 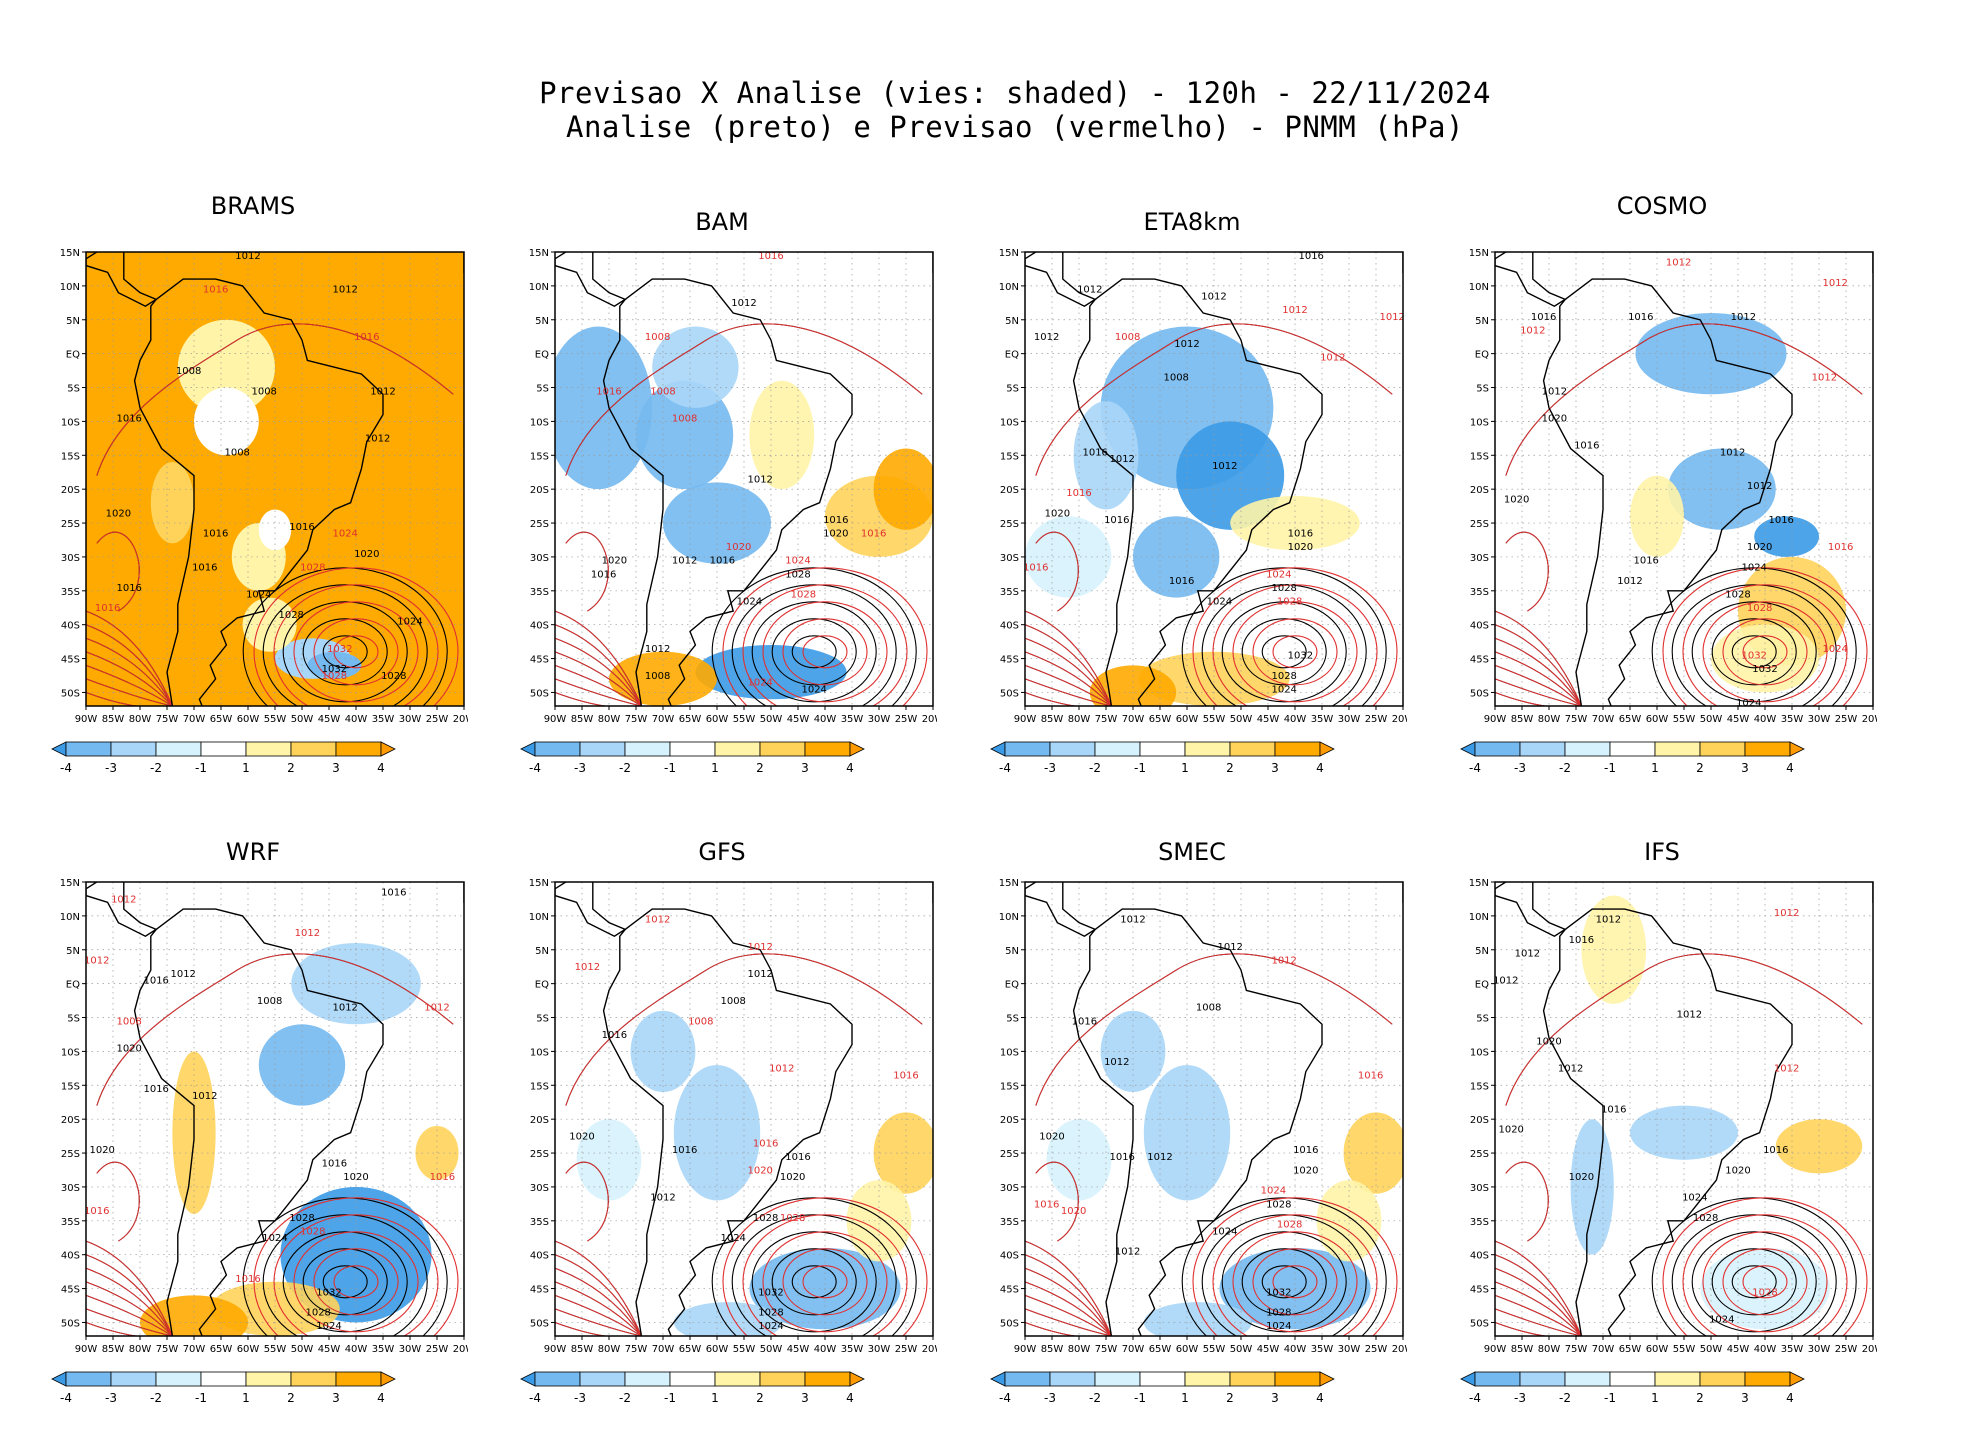 What do you see at coordinates (70, 693) in the screenshot?
I see `lat-tick-label: 50S` at bounding box center [70, 693].